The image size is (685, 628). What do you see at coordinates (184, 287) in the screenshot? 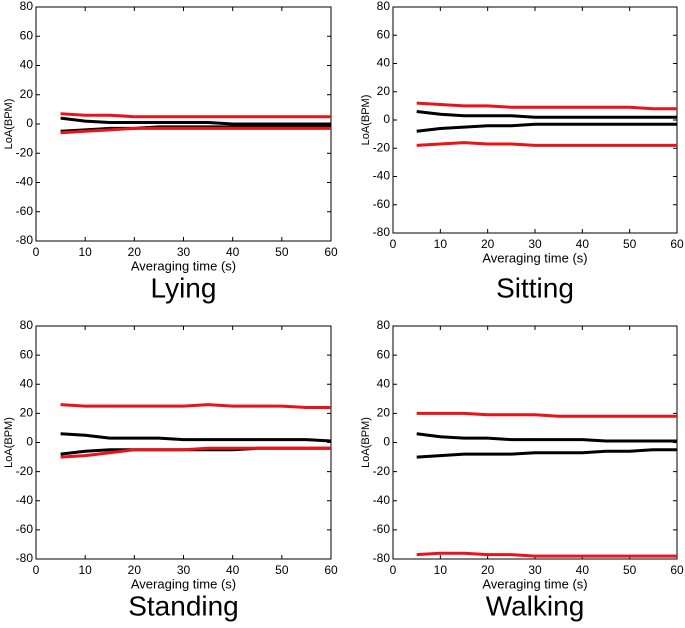
I see `panel-title: Lying` at bounding box center [184, 287].